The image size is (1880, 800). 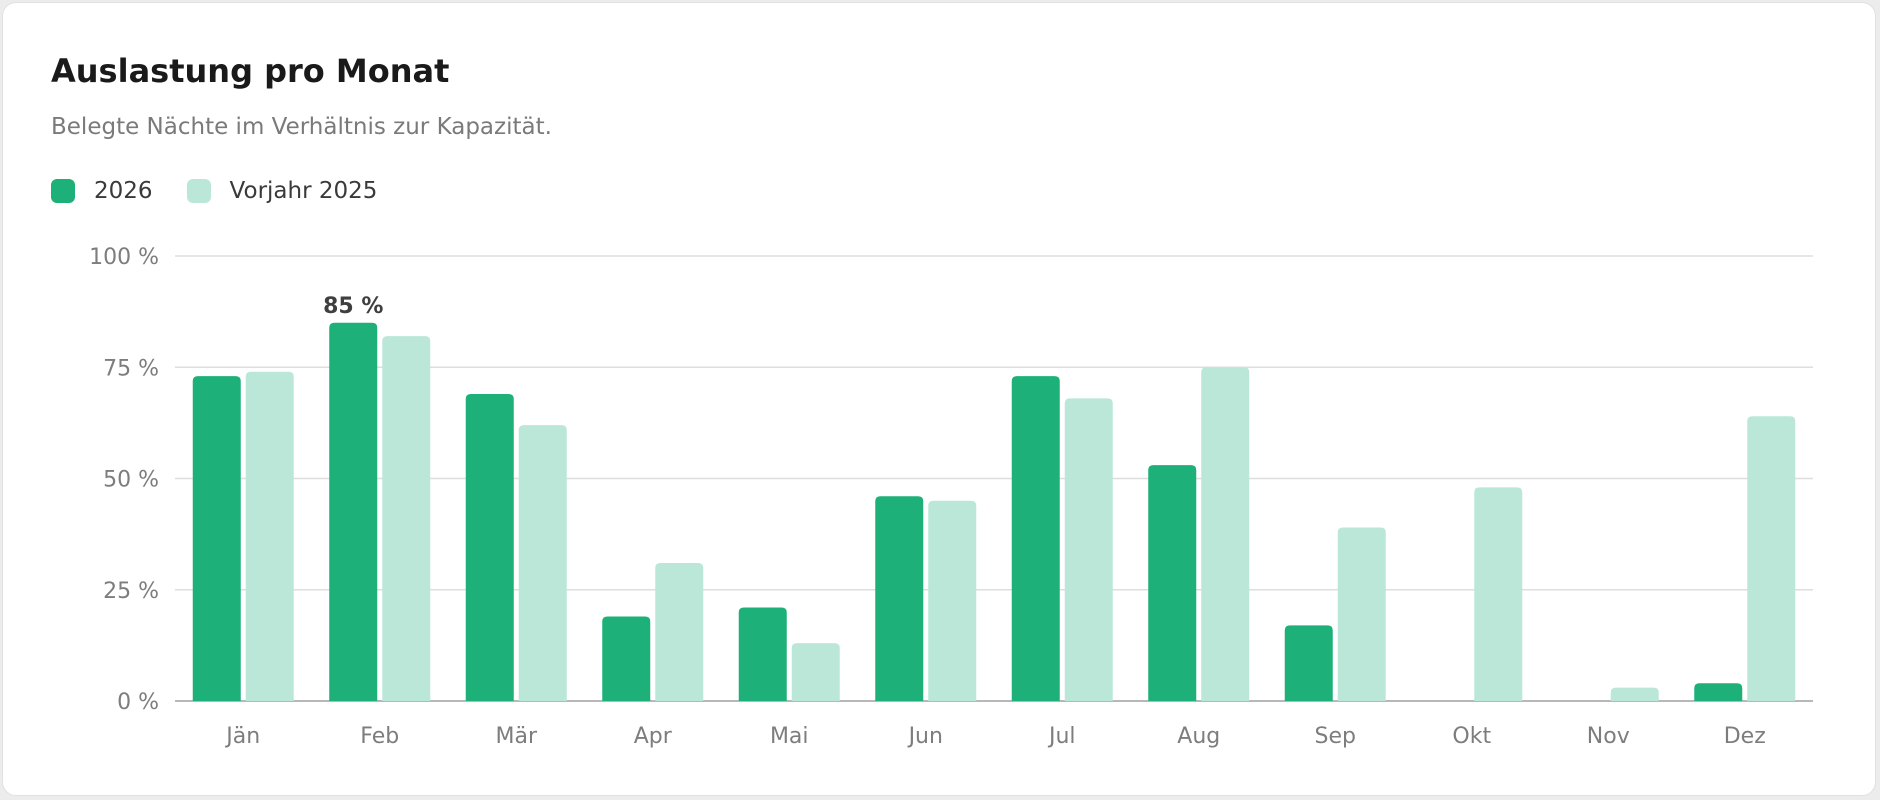 I want to click on legend-swatch-previous, so click(x=198, y=191).